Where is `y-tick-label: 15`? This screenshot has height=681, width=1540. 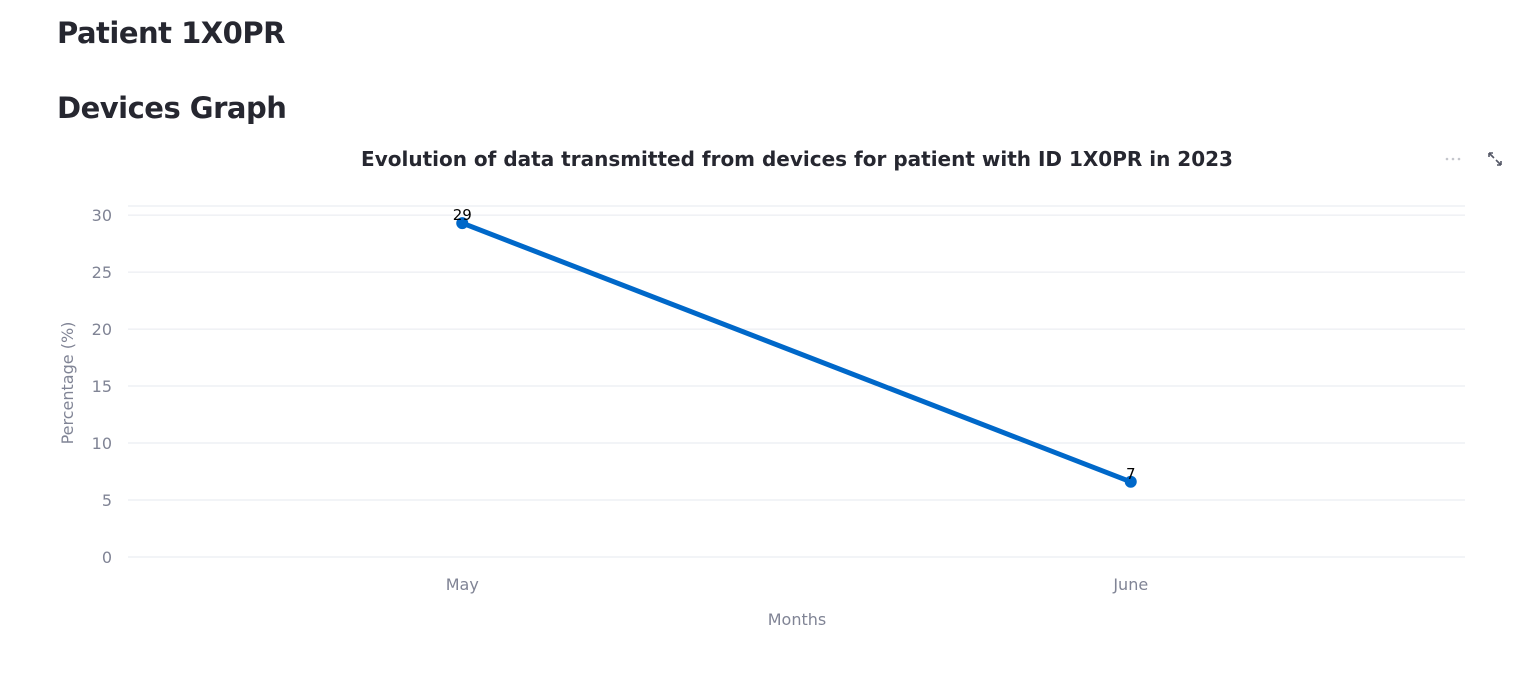
y-tick-label: 15 is located at coordinates (102, 386).